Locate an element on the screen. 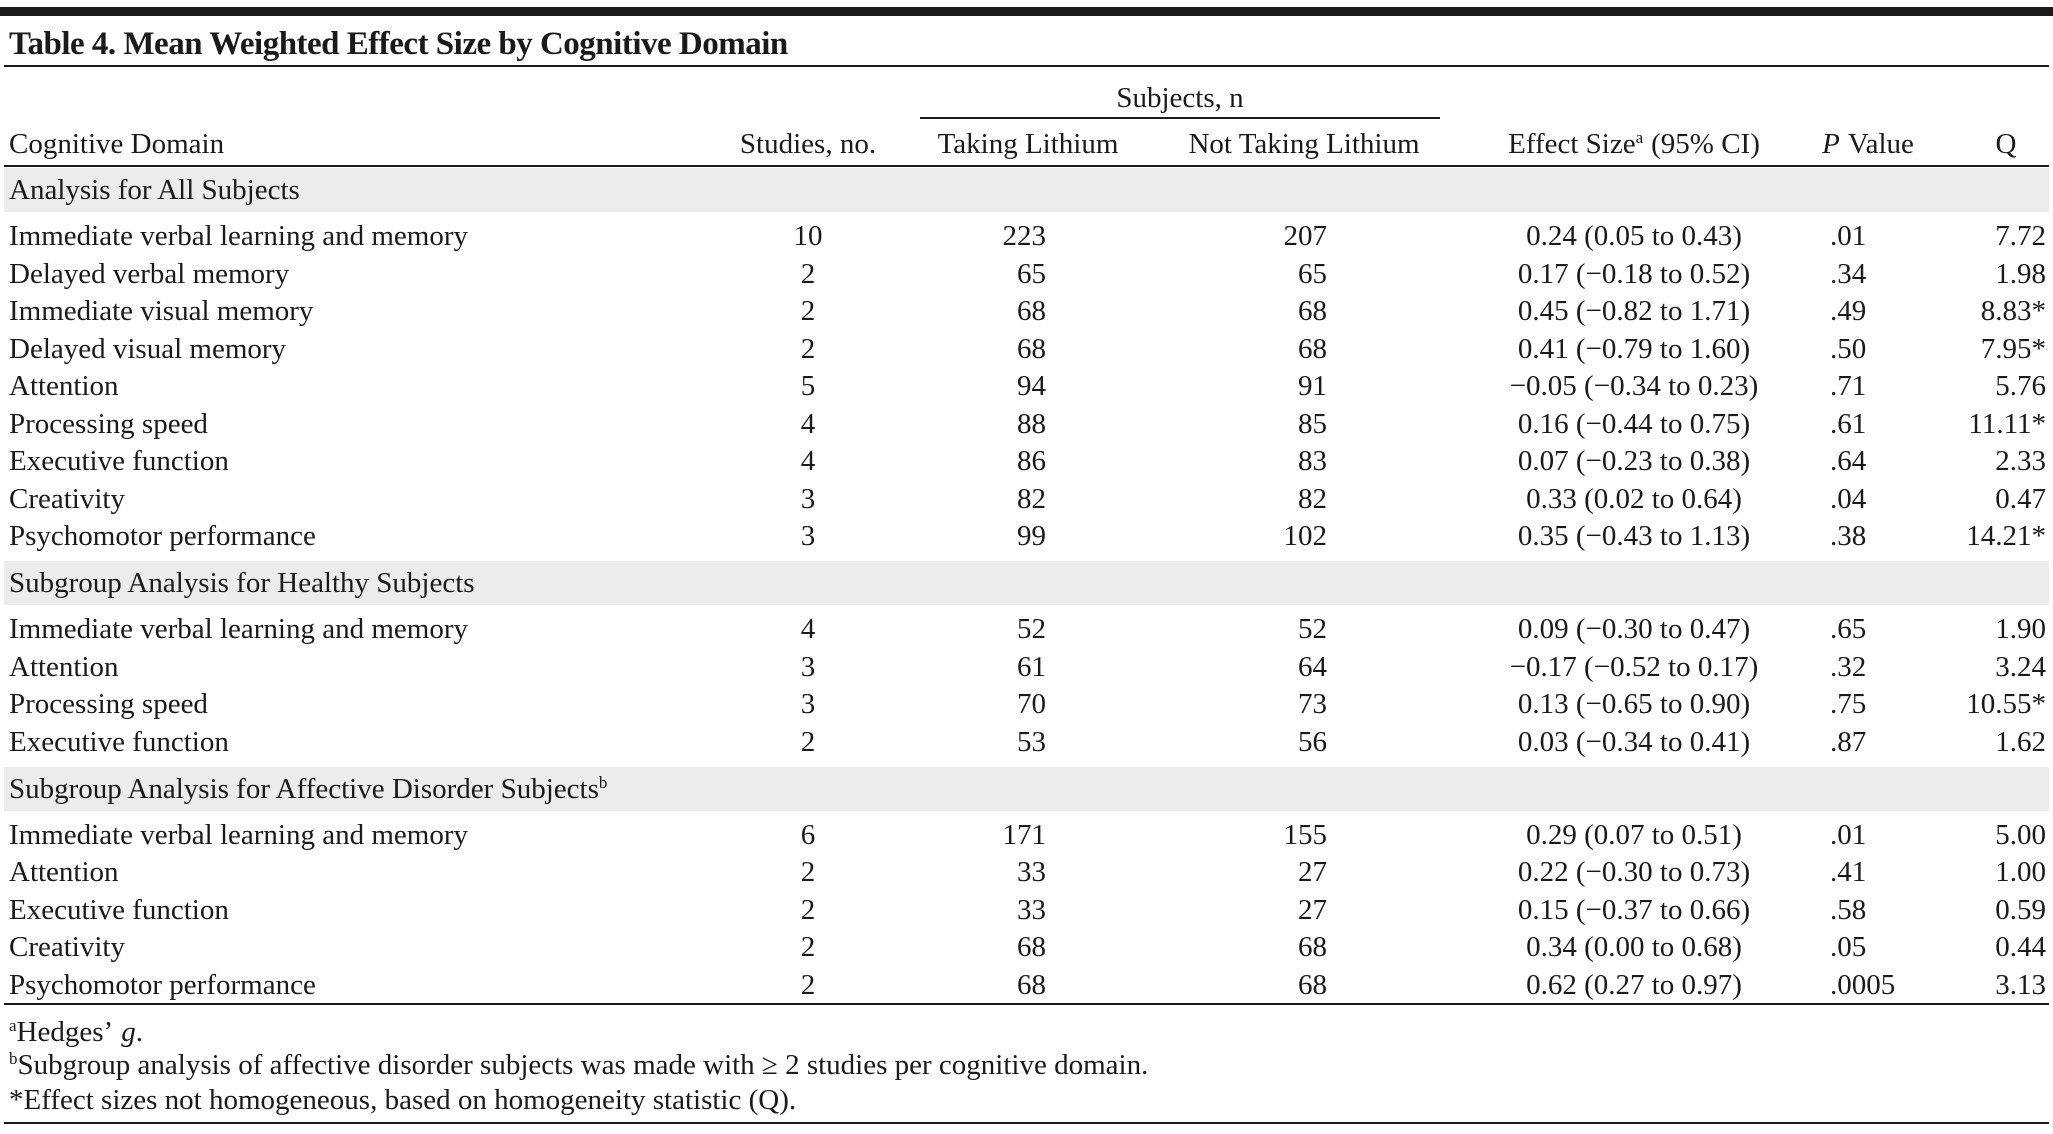 Image resolution: width=2053 pixels, height=1134 pixels. taking-cell: 86 is located at coordinates (1031, 461).